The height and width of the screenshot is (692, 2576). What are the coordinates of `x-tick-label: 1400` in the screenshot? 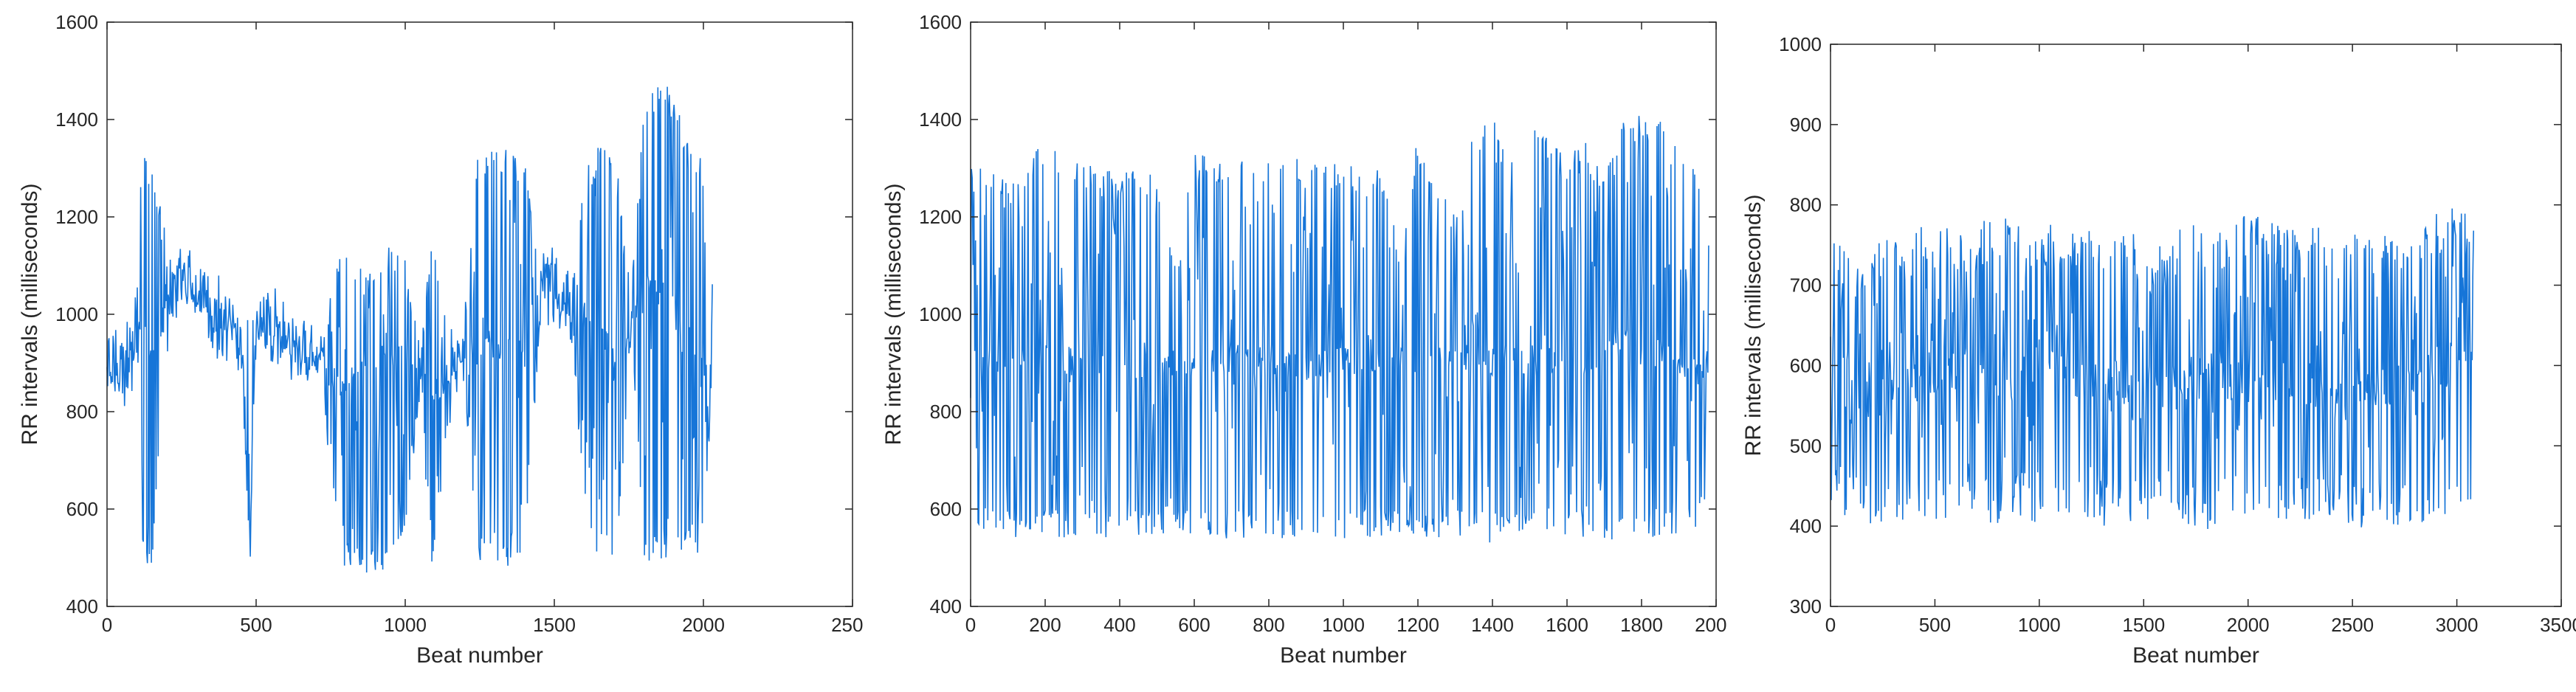 It's located at (1493, 625).